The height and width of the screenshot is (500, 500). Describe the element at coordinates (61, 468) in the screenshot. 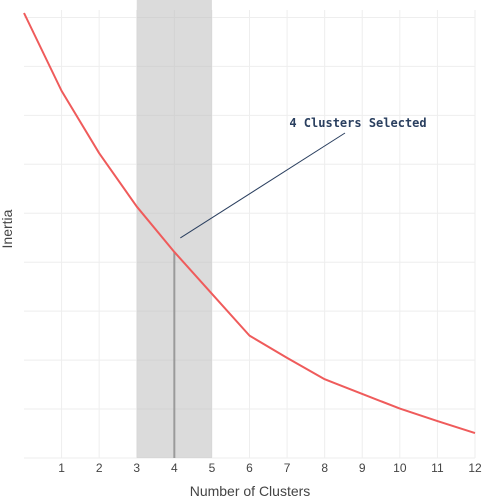

I see `x-tick-label: 1` at that location.